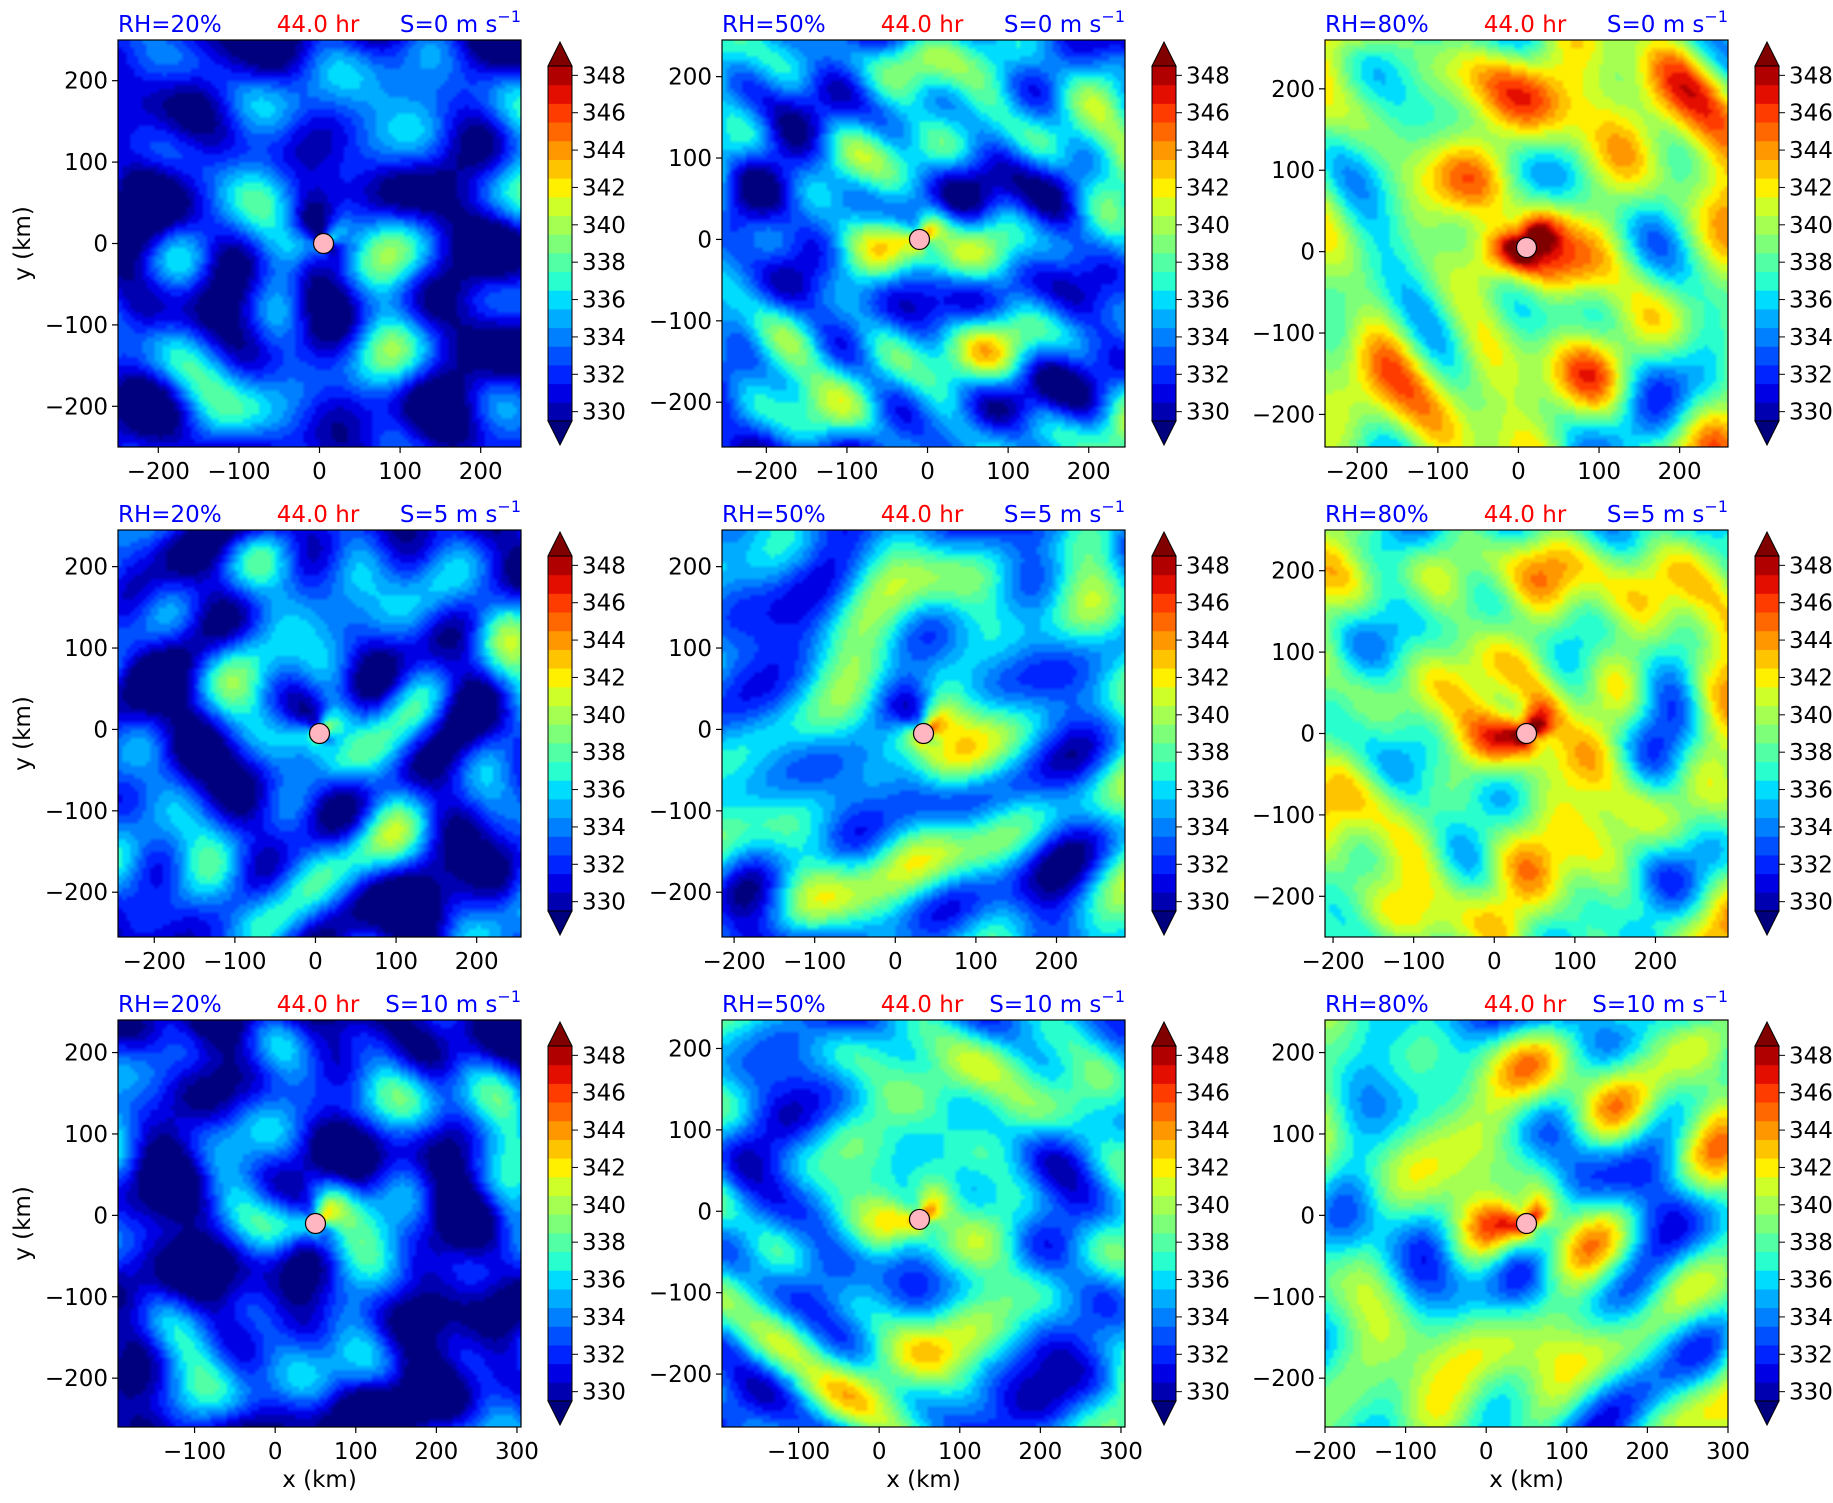 The width and height of the screenshot is (1833, 1503). What do you see at coordinates (1208, 338) in the screenshot?
I see `colorbar-tick-label: 334` at bounding box center [1208, 338].